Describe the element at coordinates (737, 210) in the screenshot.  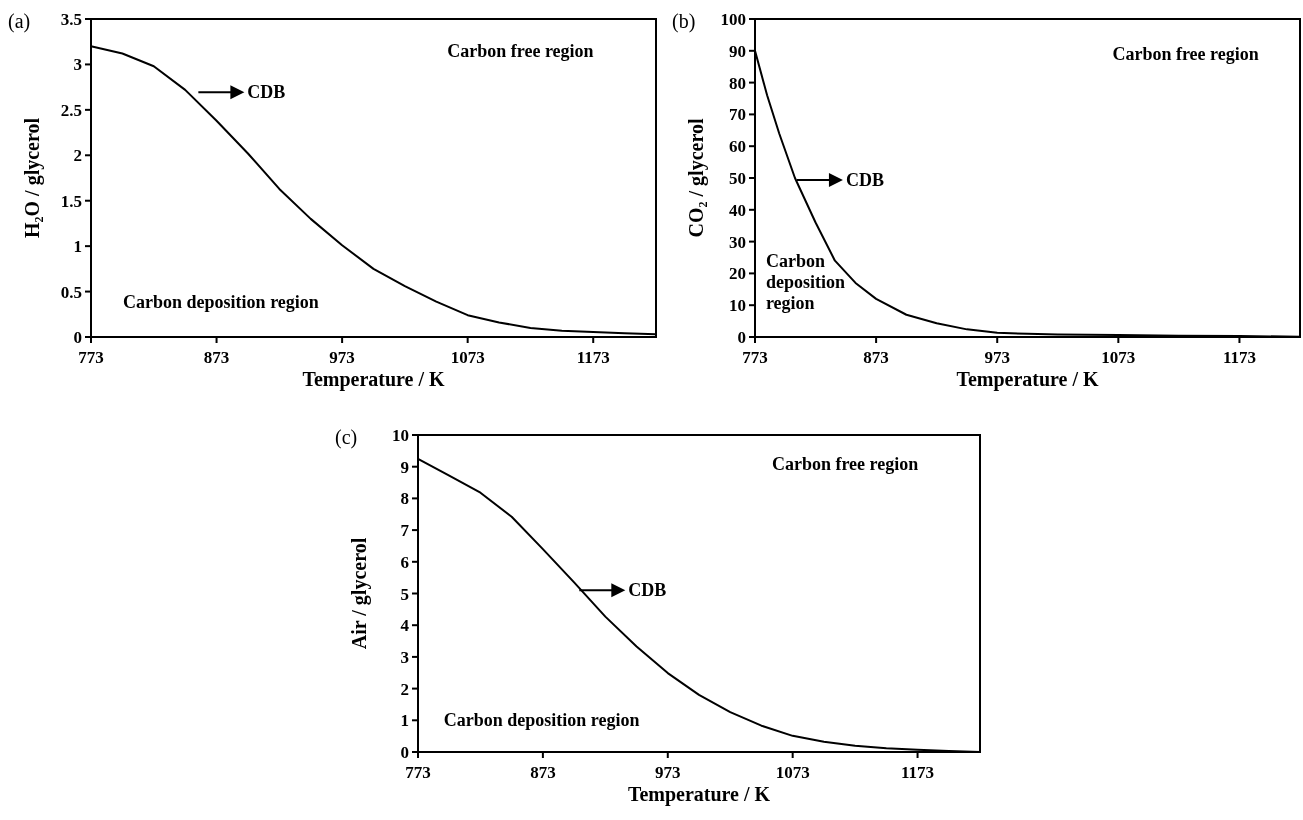
I see `y-tick-label: 40` at that location.